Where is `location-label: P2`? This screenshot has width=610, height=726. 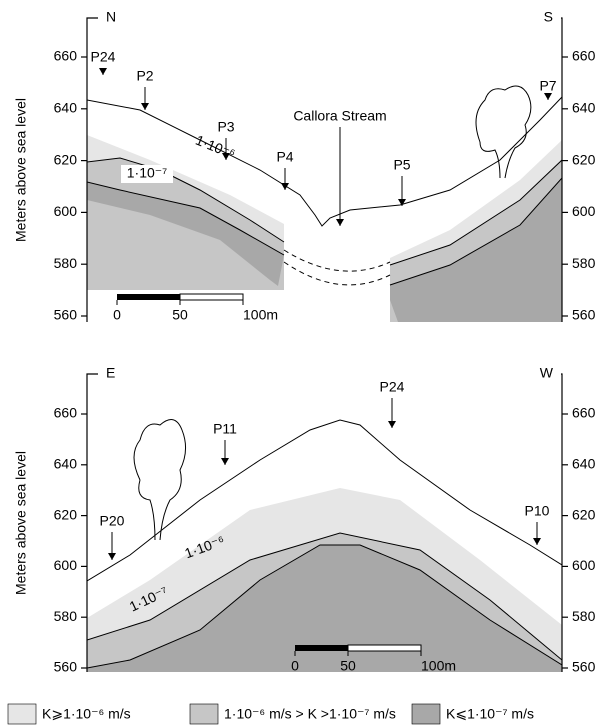 location-label: P2 is located at coordinates (144, 76).